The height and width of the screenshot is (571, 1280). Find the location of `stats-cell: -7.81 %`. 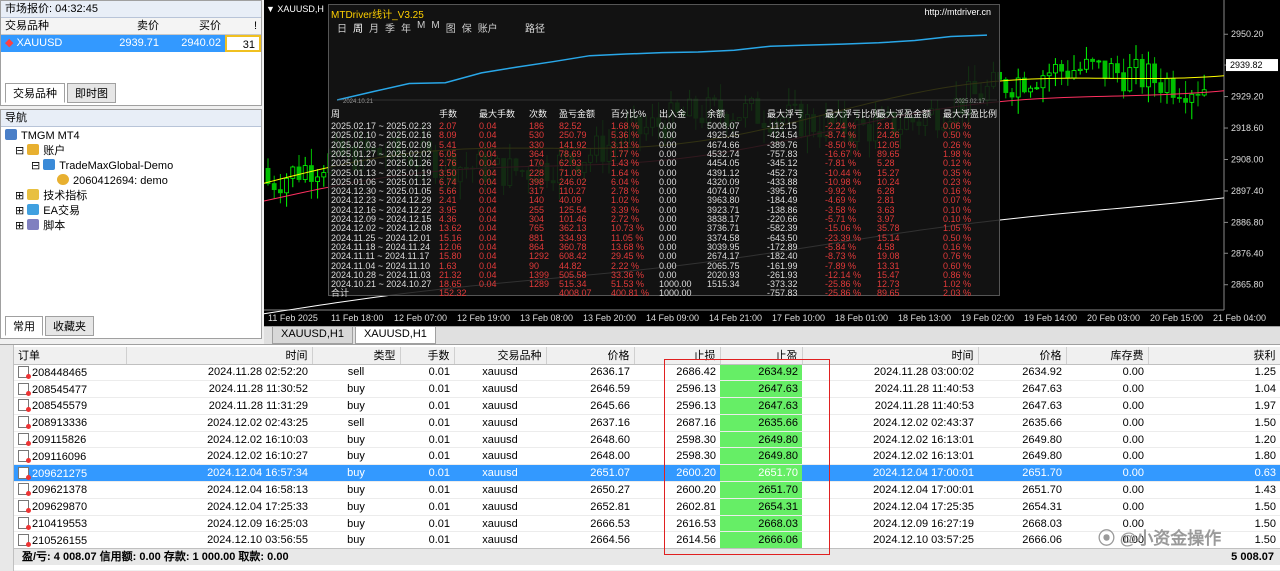

stats-cell: -7.81 % is located at coordinates (841, 163).